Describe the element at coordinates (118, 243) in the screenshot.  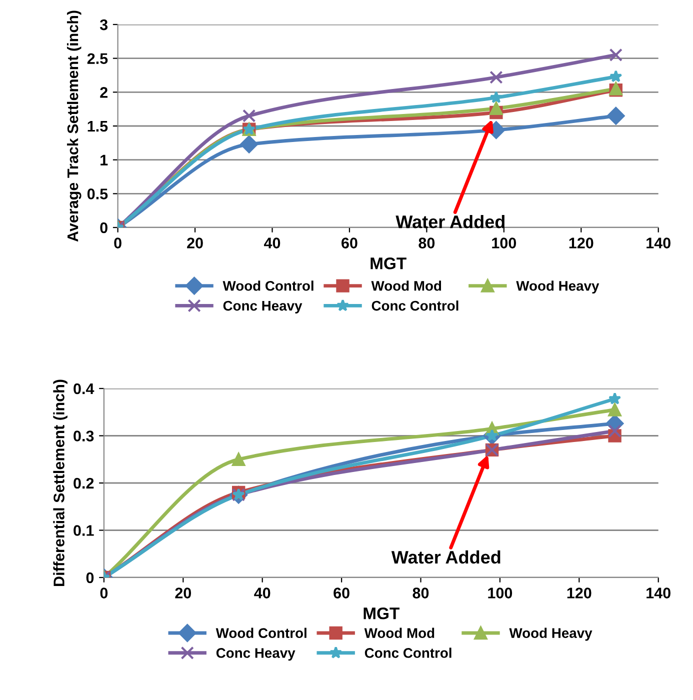
I see `x-tick-label: 0` at that location.